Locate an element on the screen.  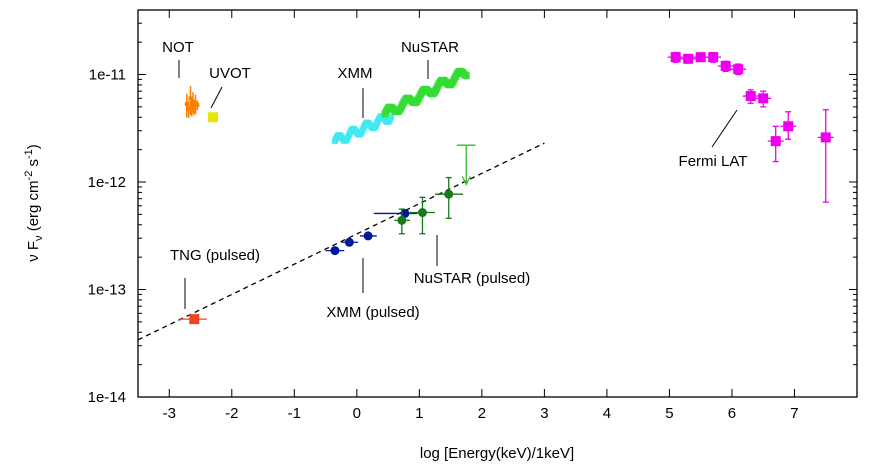
x-tick-label: 1 is located at coordinates (419, 413).